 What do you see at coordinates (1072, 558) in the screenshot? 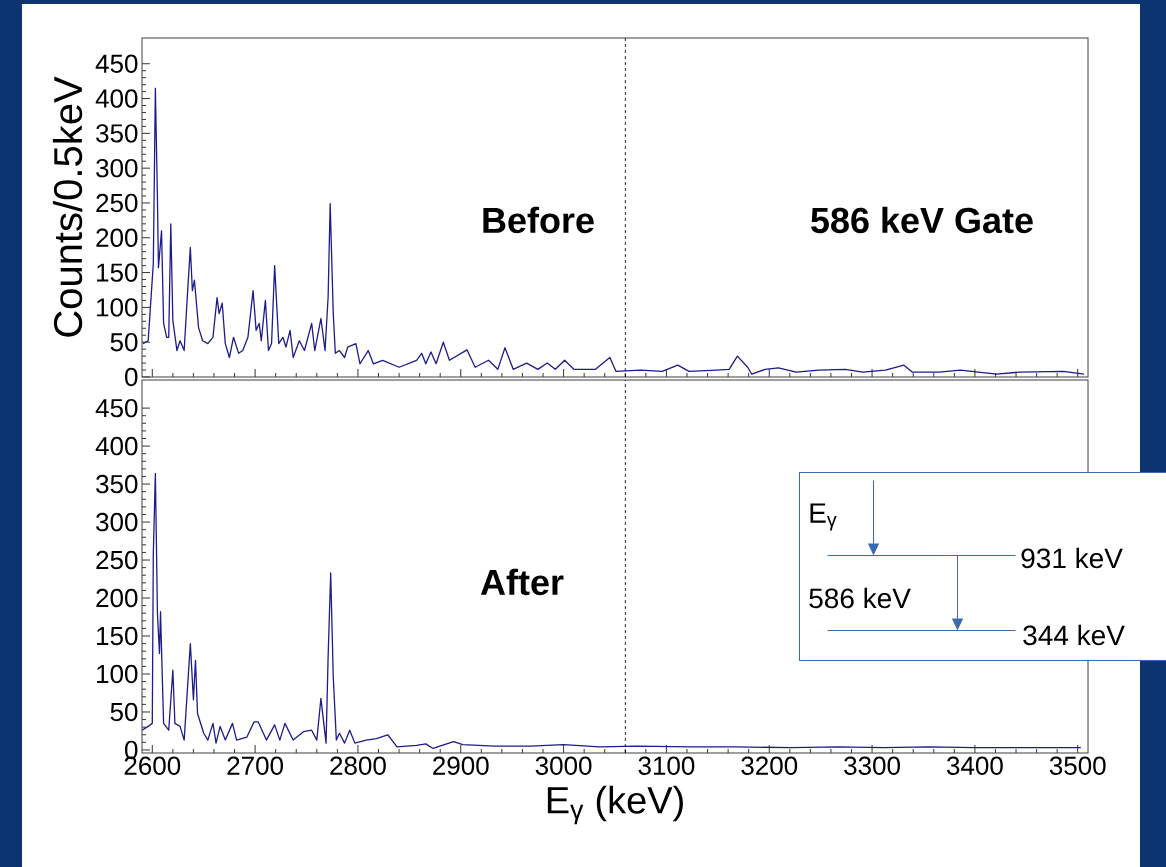
I see `annotation: 931 keV` at bounding box center [1072, 558].